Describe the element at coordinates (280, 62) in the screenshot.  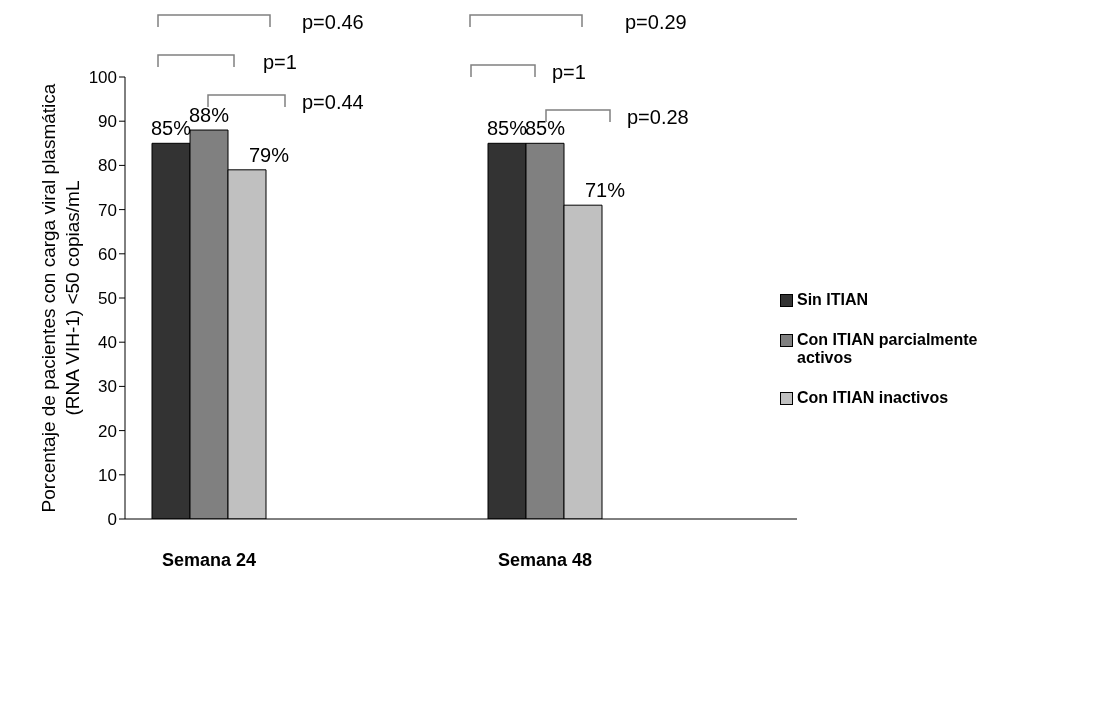
I see `text: p=1` at that location.